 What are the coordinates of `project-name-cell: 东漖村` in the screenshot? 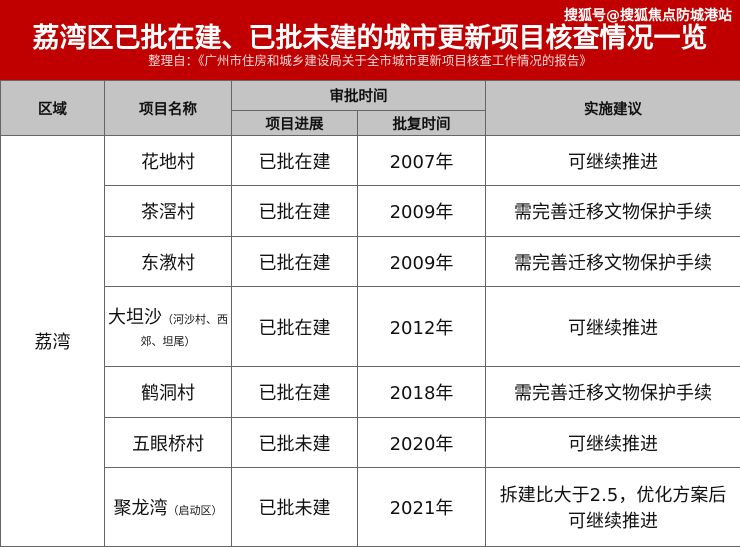 It's located at (168, 261).